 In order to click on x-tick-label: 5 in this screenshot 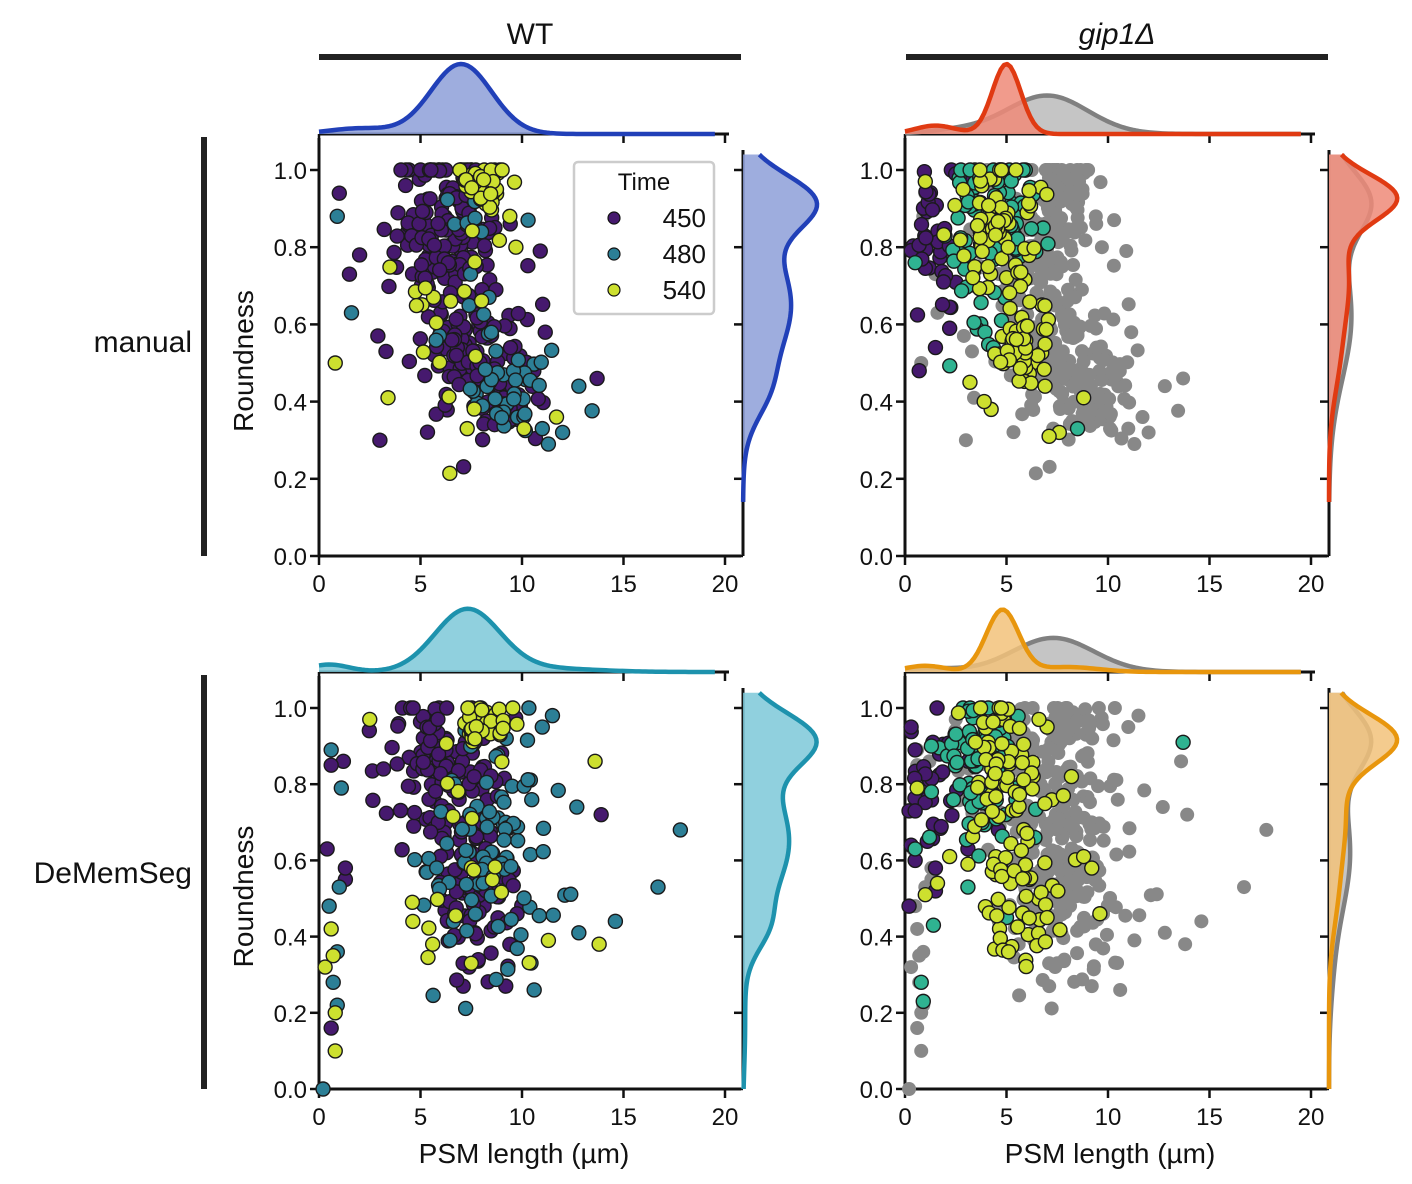, I will do `click(420, 584)`.